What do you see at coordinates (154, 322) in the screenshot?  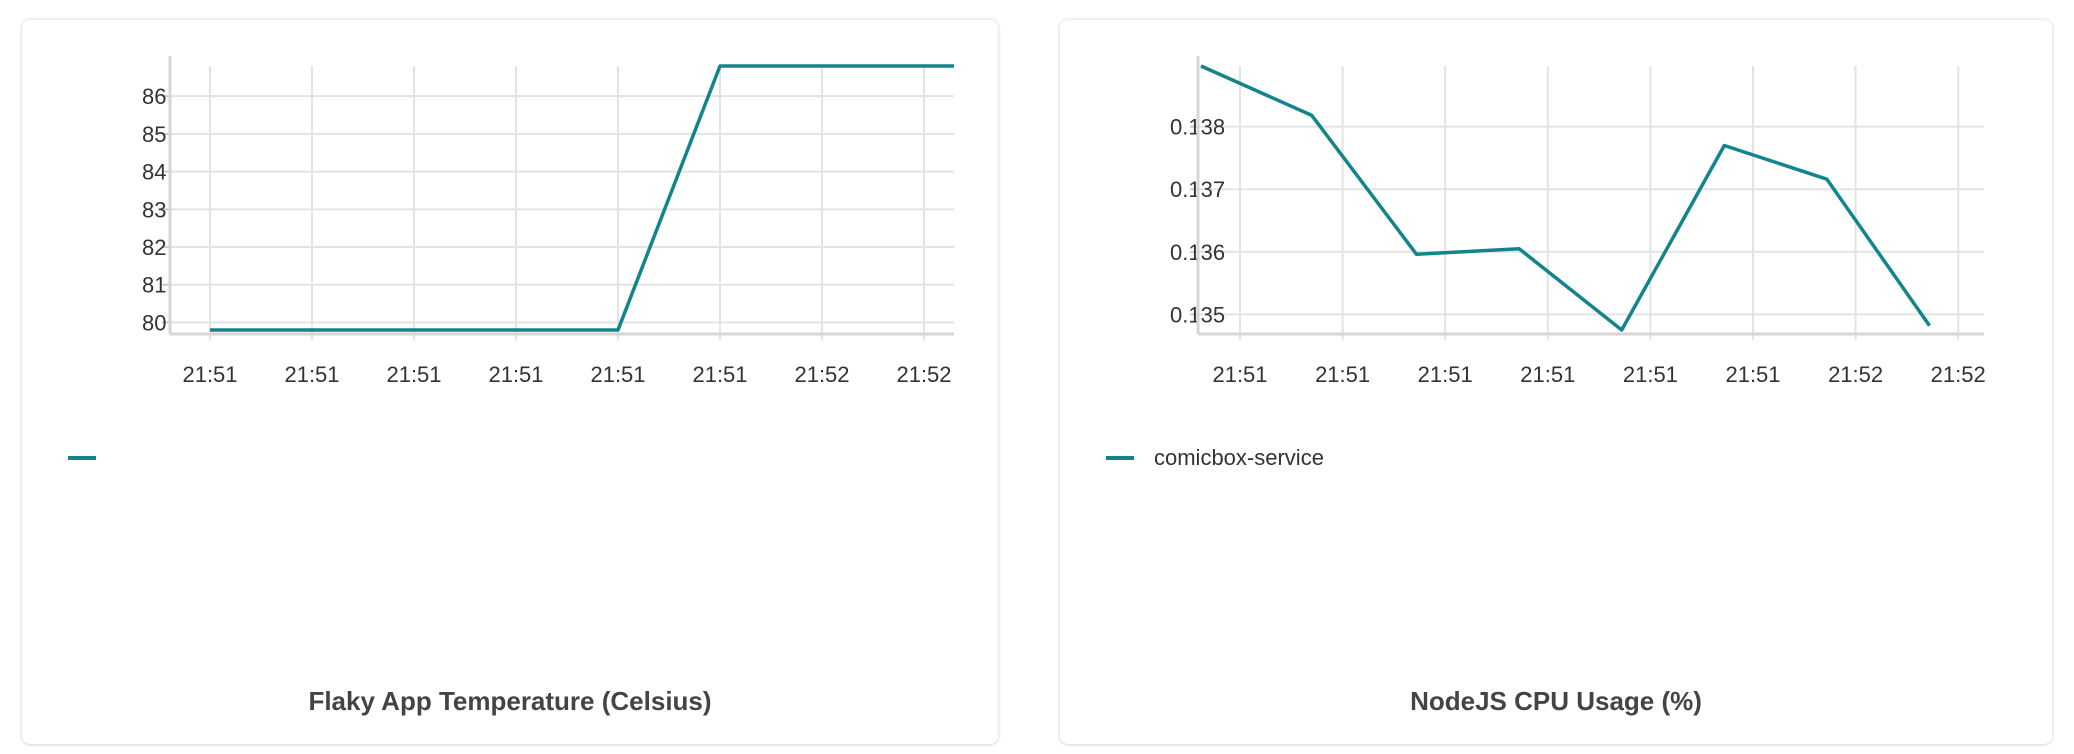 I see `y-tick-label: 80` at bounding box center [154, 322].